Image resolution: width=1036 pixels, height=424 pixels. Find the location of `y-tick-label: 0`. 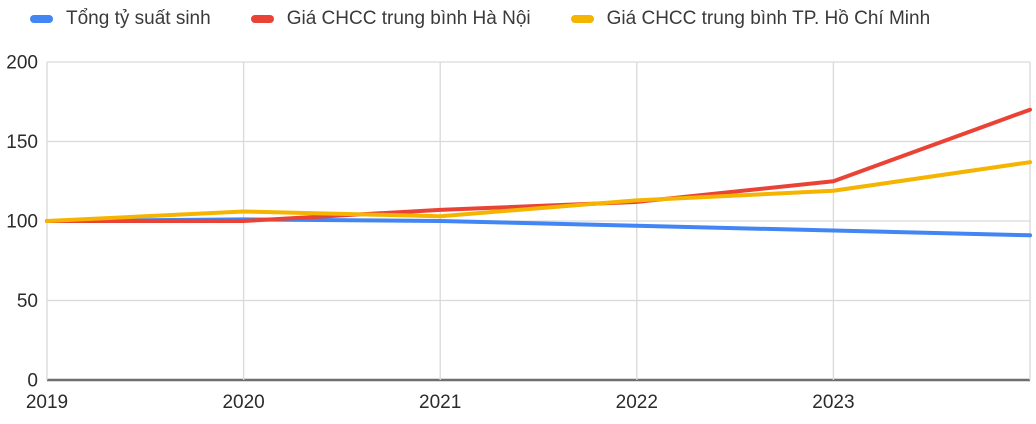

y-tick-label: 0 is located at coordinates (32, 381).